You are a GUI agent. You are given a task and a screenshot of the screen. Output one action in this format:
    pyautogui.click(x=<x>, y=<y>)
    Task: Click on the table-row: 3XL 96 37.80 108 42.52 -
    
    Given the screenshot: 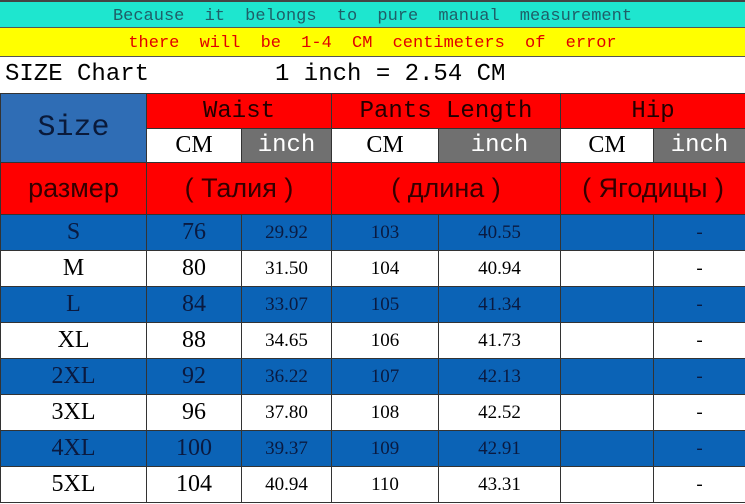 What is the action you would take?
    pyautogui.click(x=372, y=412)
    